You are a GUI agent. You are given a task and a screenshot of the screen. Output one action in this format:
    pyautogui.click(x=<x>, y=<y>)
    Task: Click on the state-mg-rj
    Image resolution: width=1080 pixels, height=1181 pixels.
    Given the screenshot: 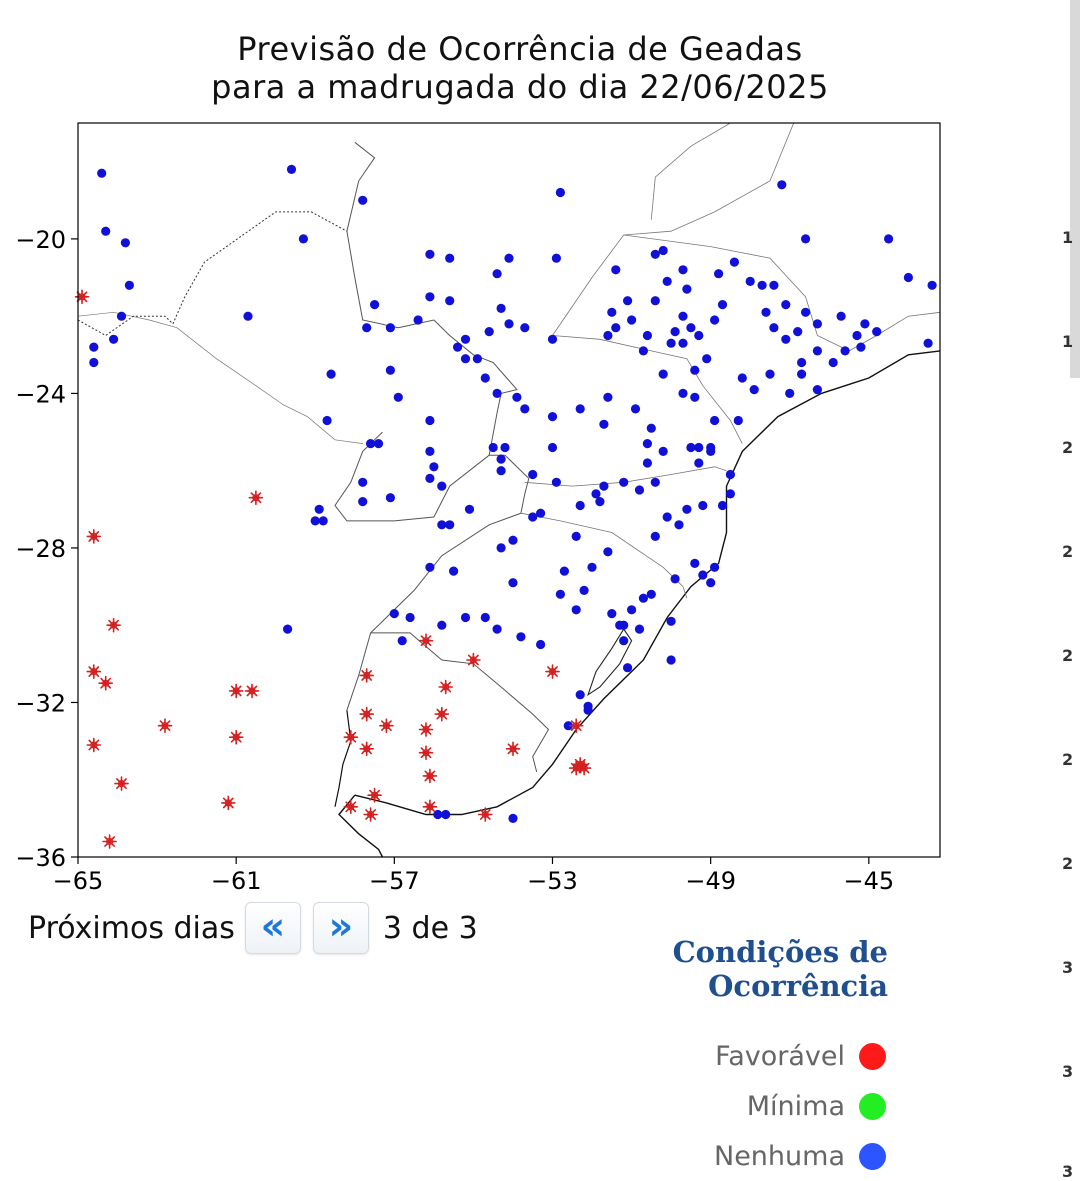 What is the action you would take?
    pyautogui.click(x=908, y=323)
    